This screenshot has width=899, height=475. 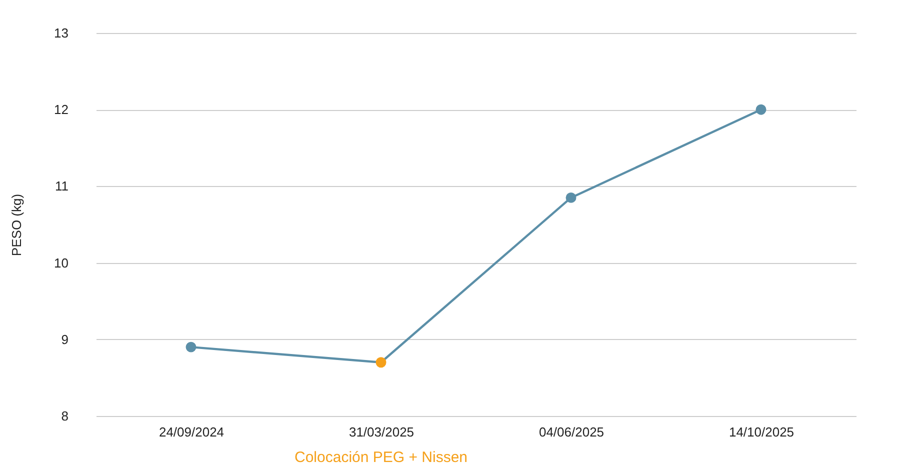 What do you see at coordinates (16, 225) in the screenshot?
I see `y-axis-title: PESO (kg)` at bounding box center [16, 225].